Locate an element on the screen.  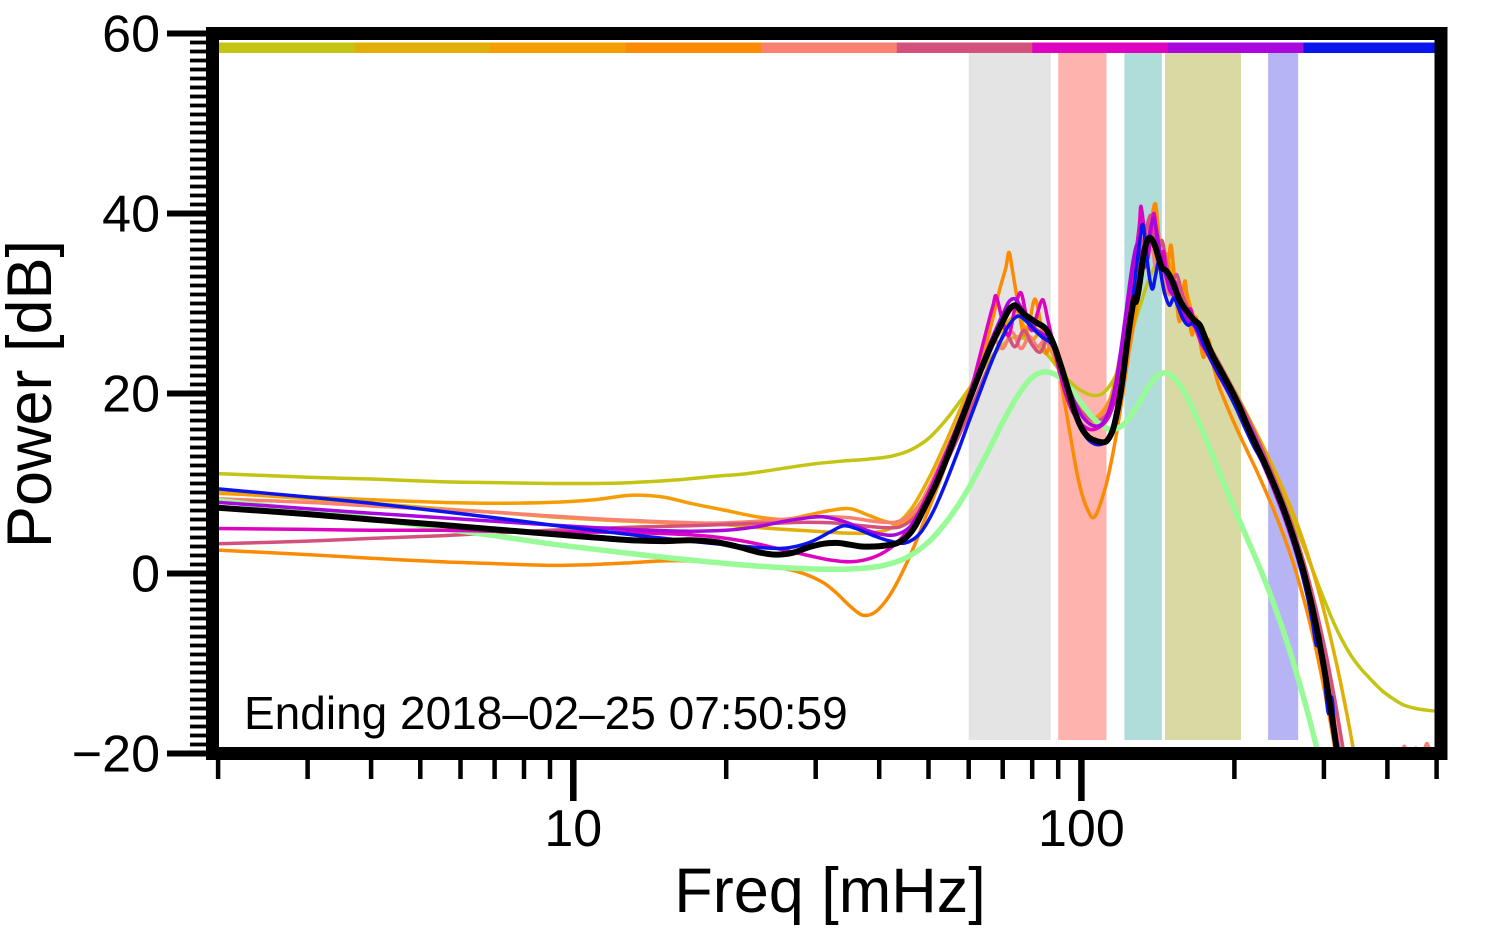
band-olive is located at coordinates (1203, 396).